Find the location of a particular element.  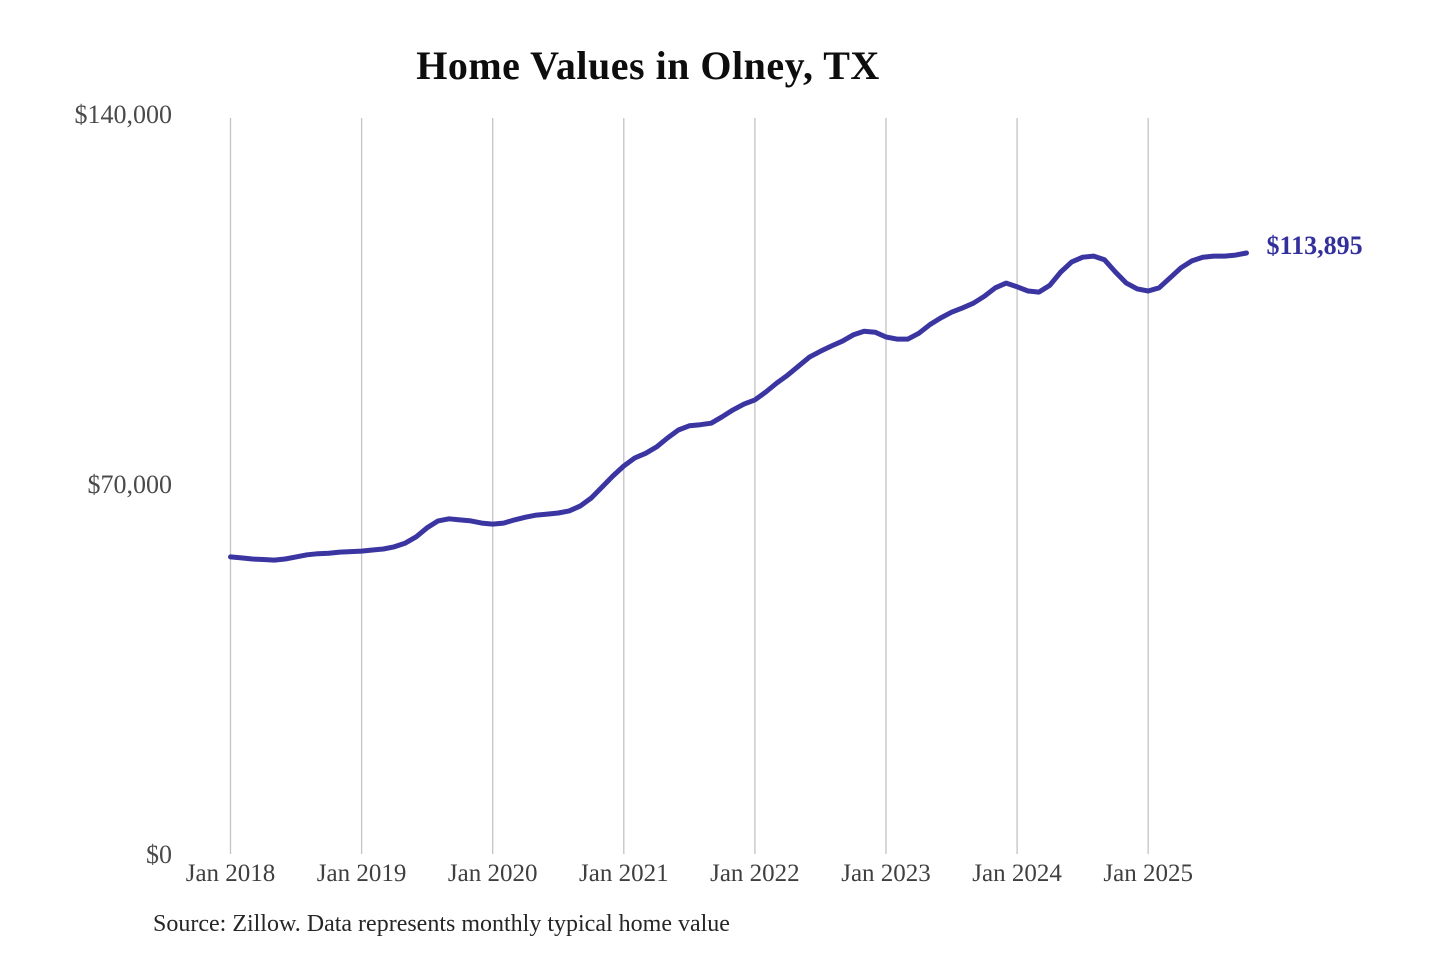

y-axis-tick-70000: $70,000 is located at coordinates (130, 484).